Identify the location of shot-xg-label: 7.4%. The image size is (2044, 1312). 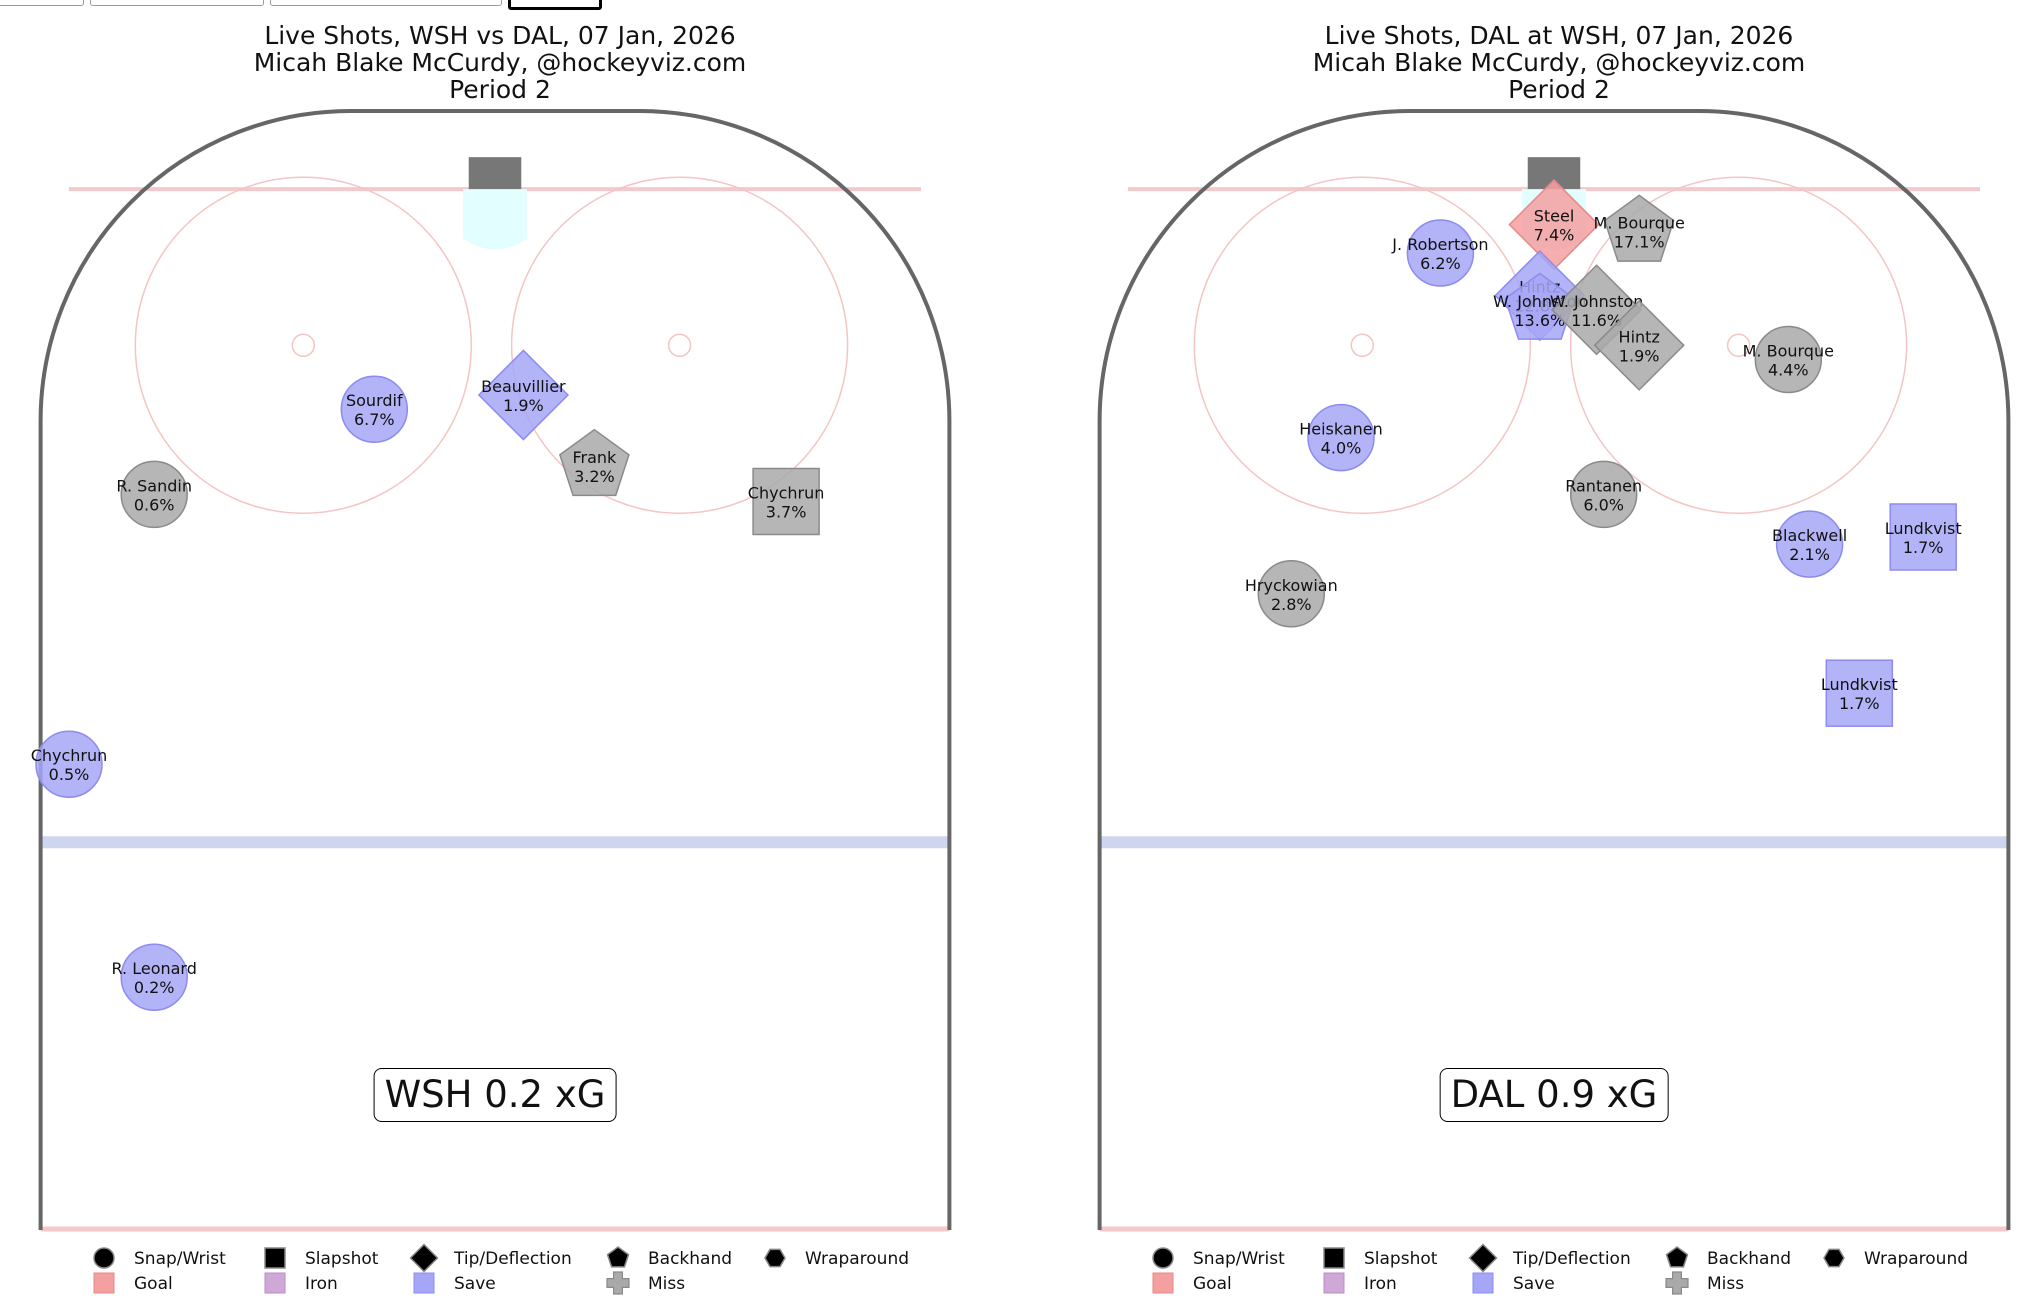
(1554, 235).